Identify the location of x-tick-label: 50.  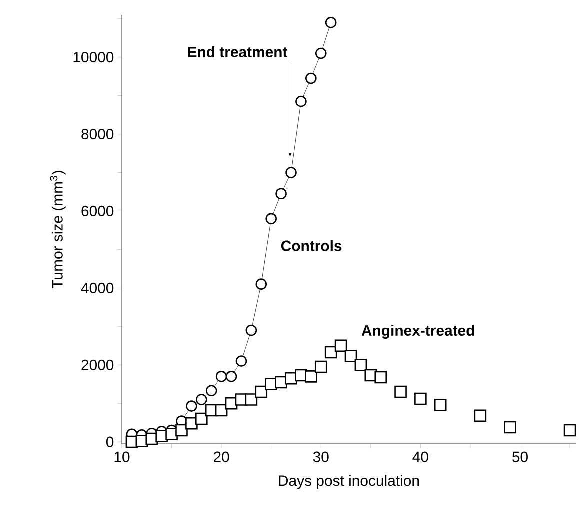
(520, 457).